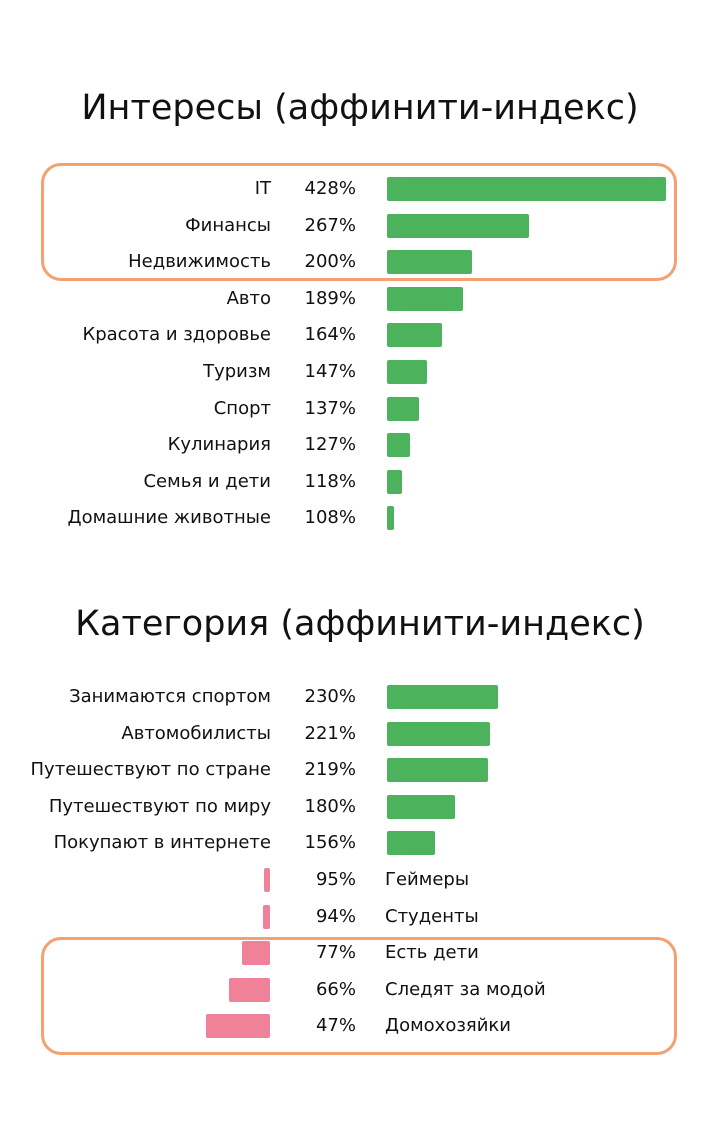  What do you see at coordinates (335, 916) in the screenshot?
I see `value-label: 94%` at bounding box center [335, 916].